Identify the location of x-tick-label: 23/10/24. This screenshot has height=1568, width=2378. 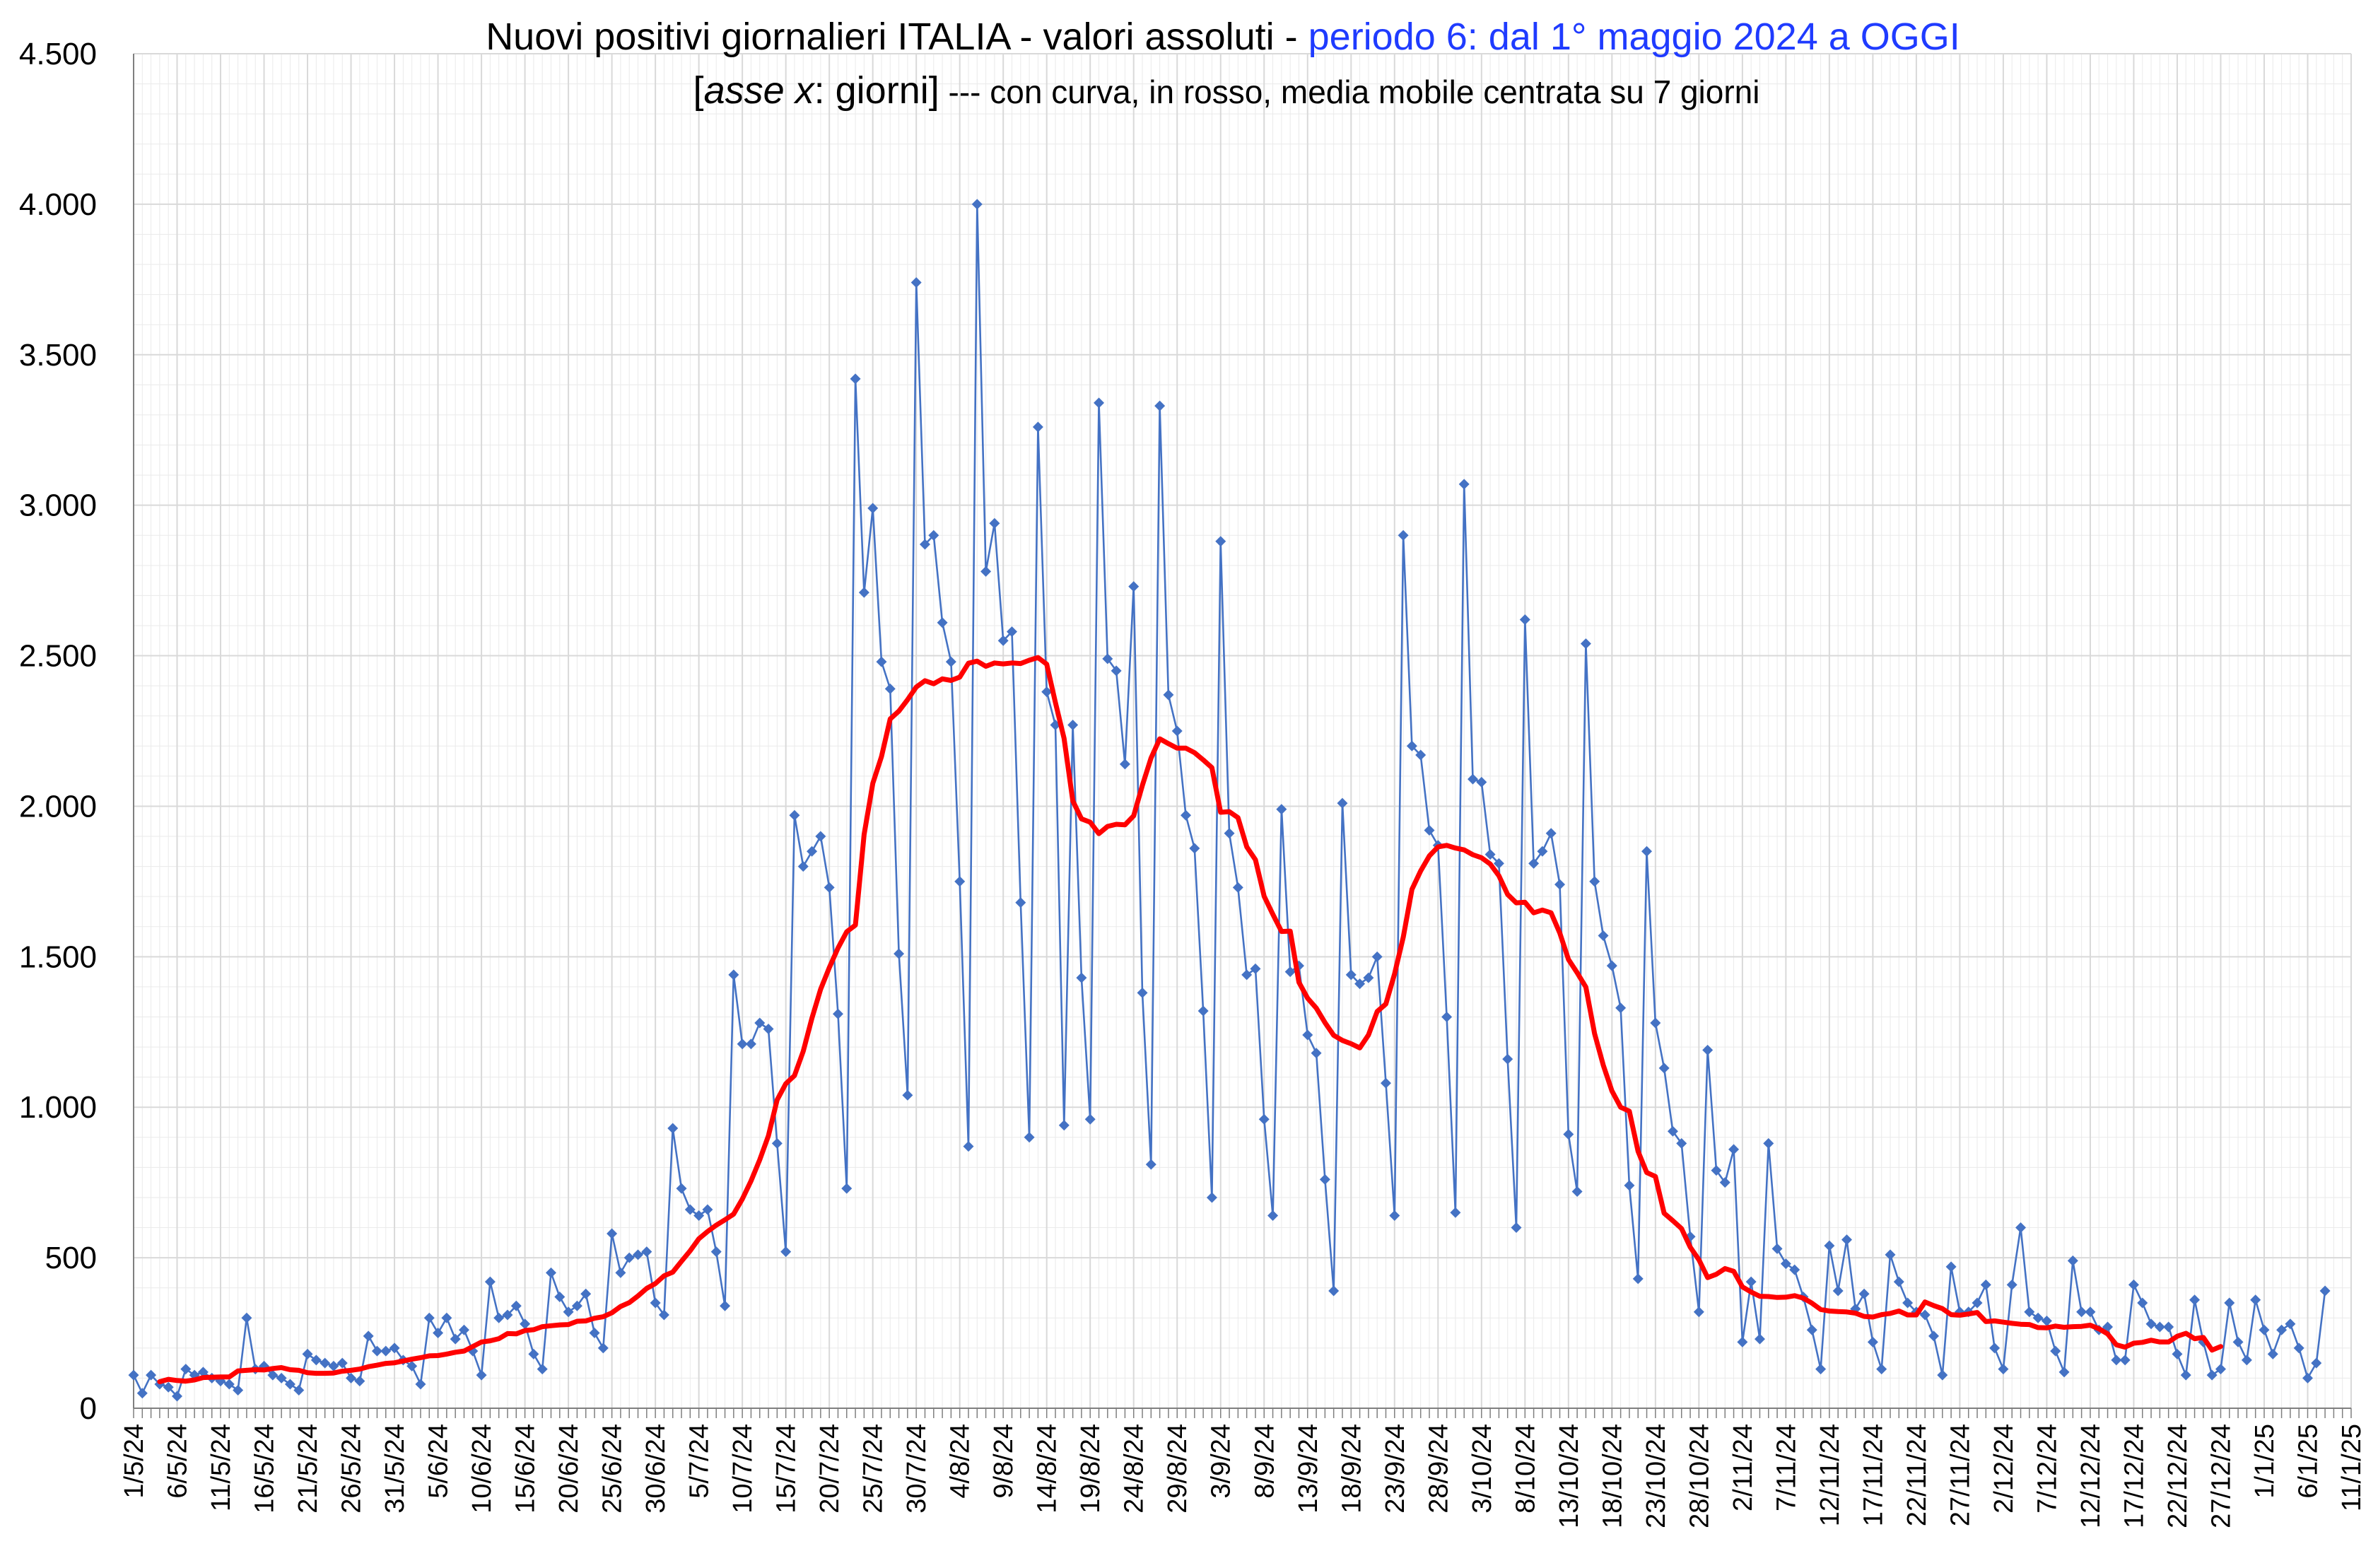
(1656, 1476).